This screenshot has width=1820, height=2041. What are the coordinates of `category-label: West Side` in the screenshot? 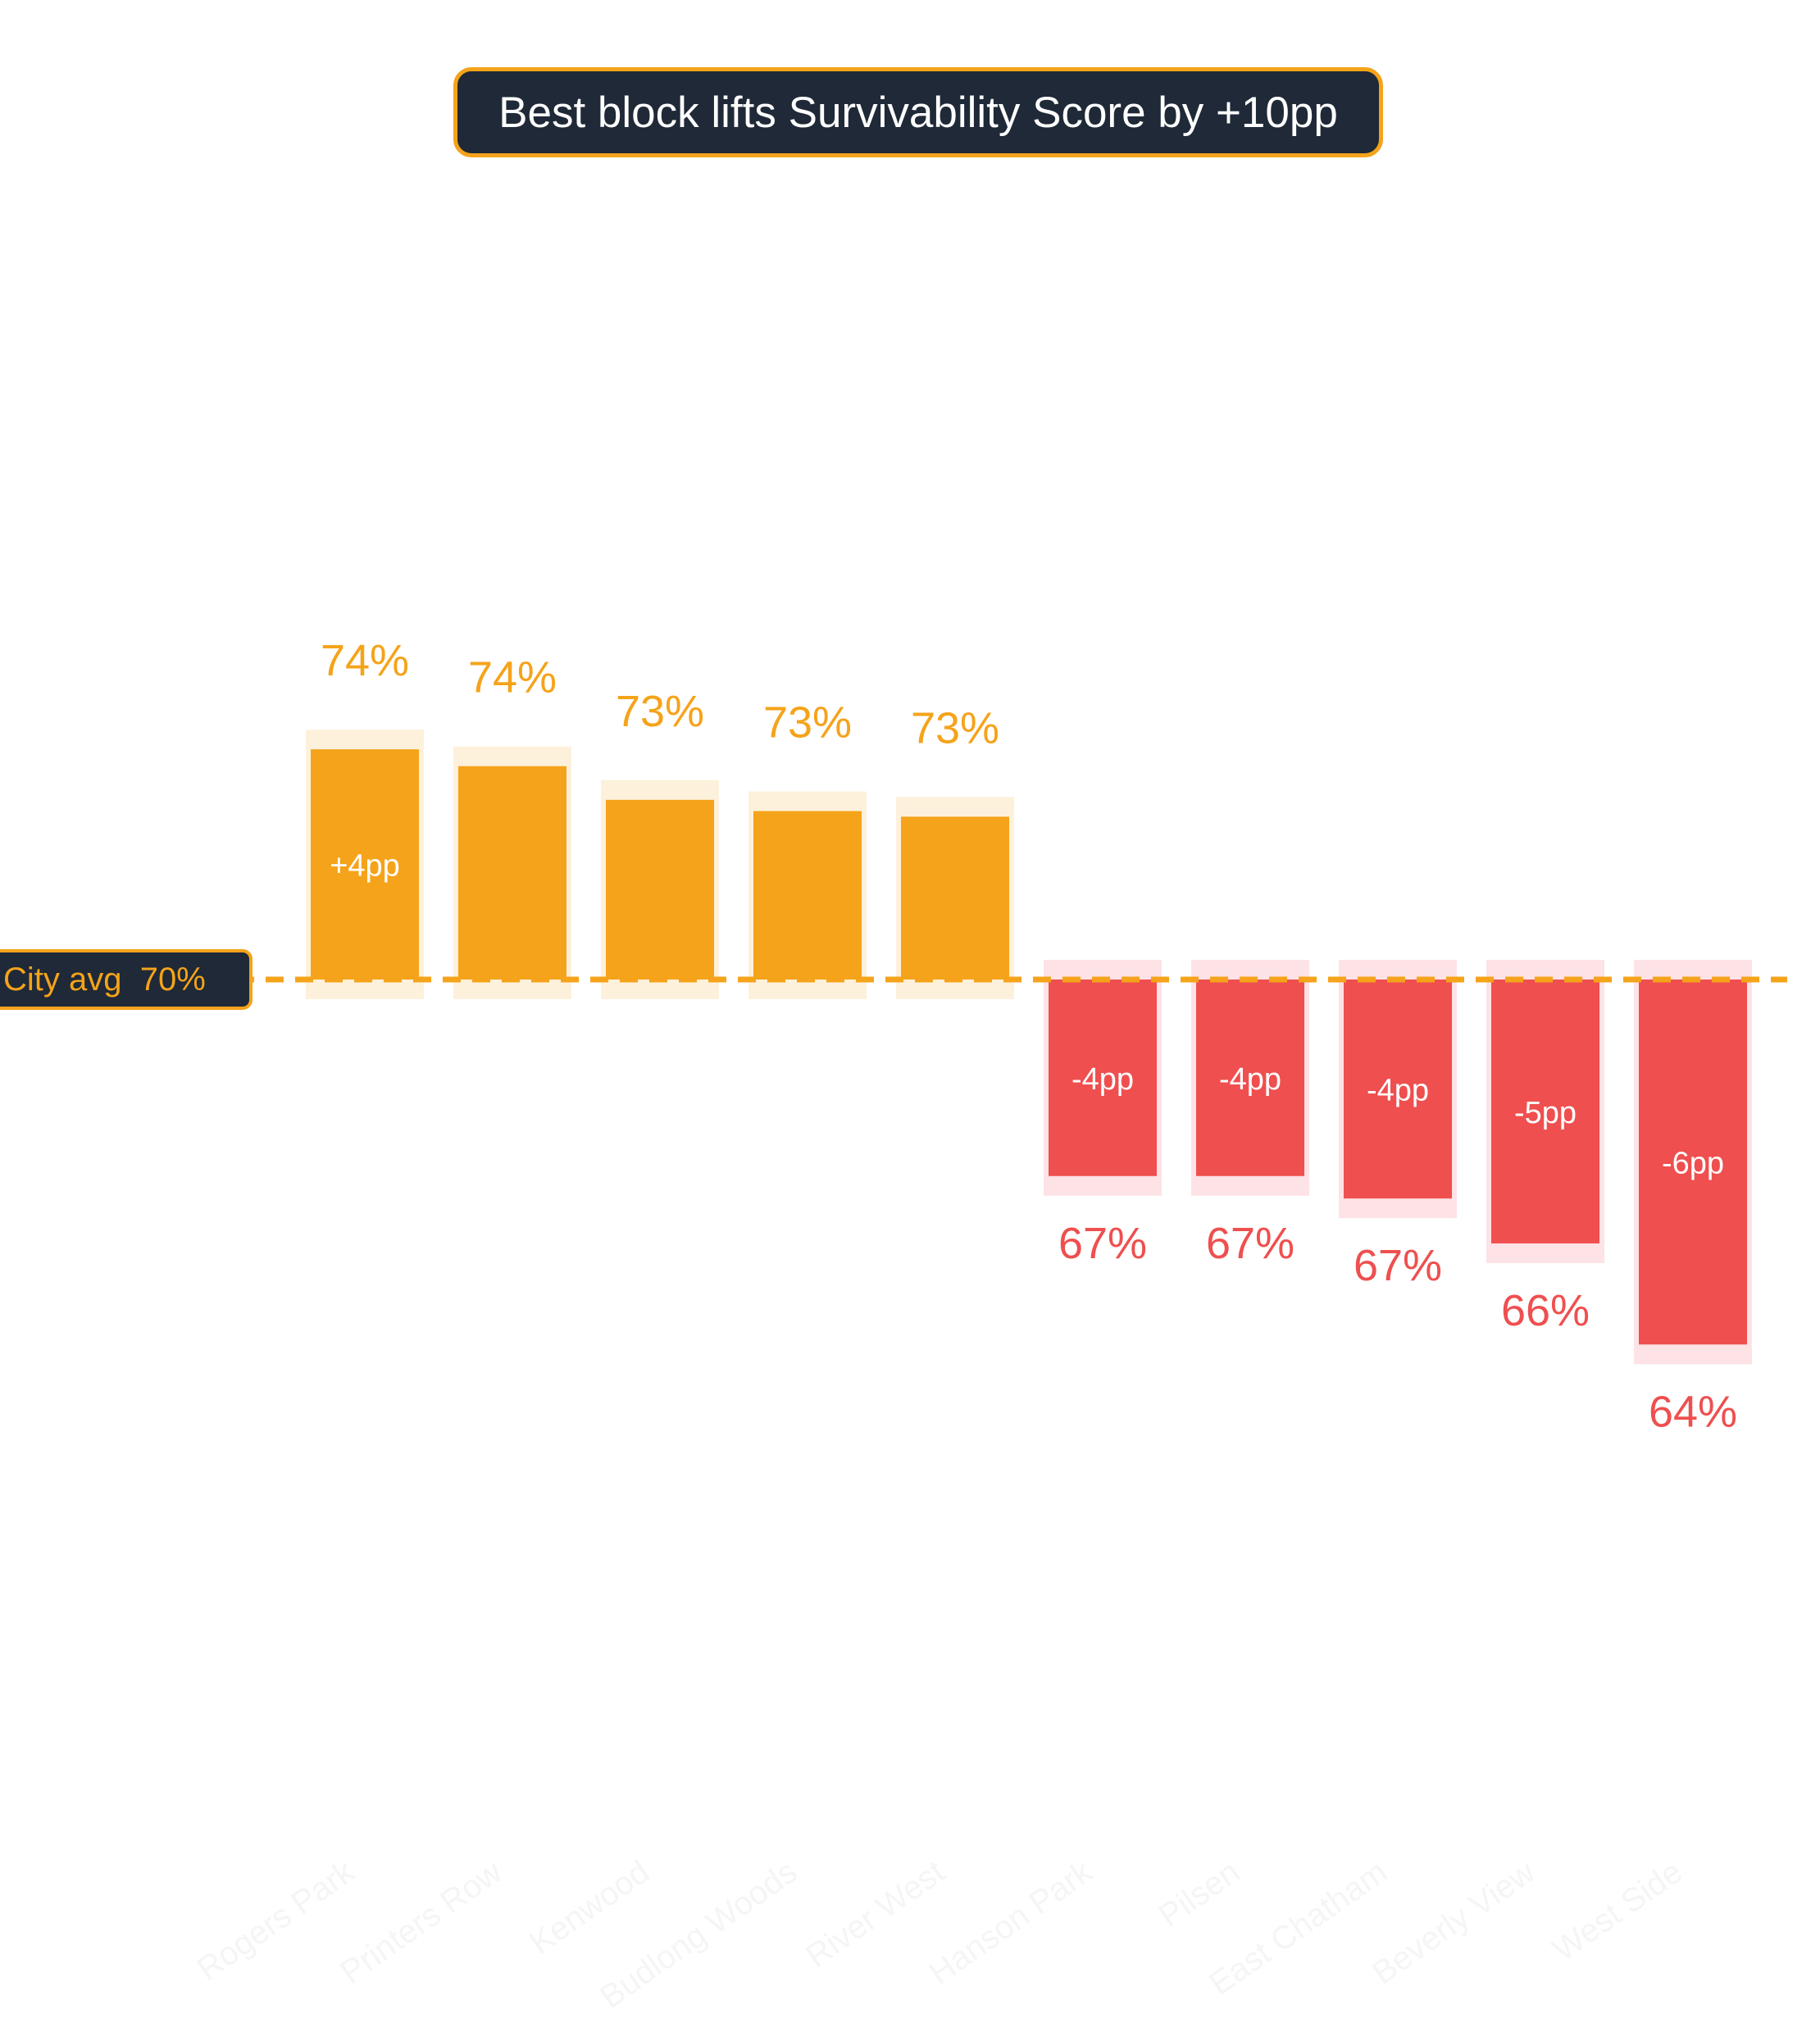 It's located at (1617, 1910).